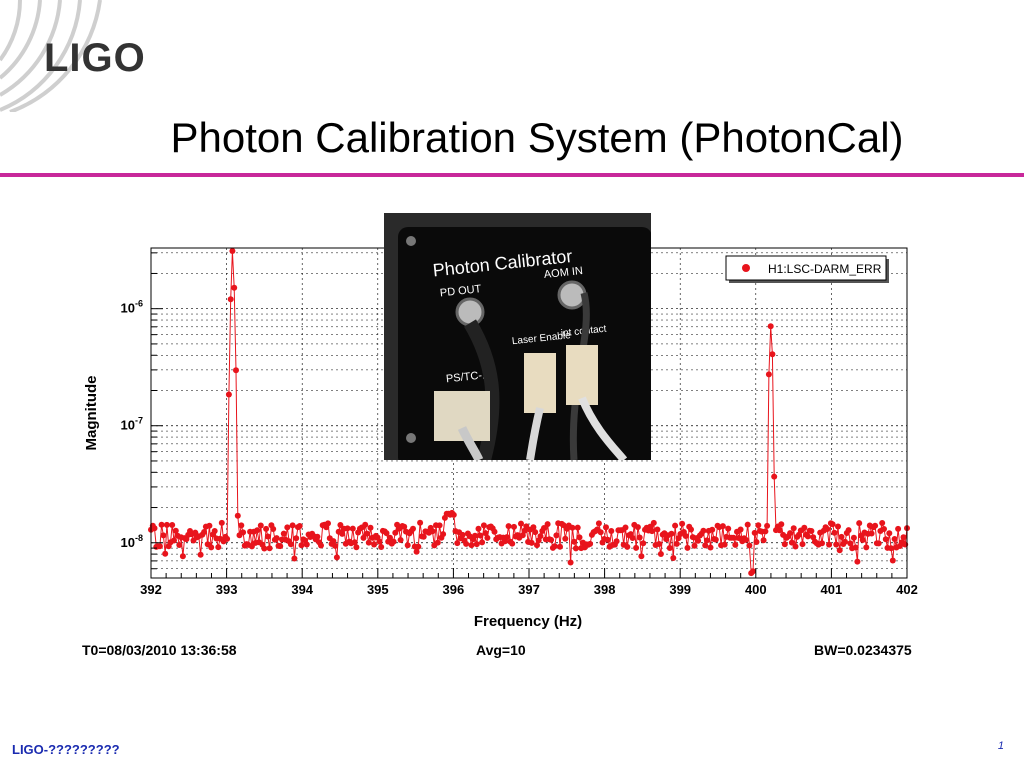 This screenshot has height=768, width=1024. I want to click on legend-box, so click(806, 268).